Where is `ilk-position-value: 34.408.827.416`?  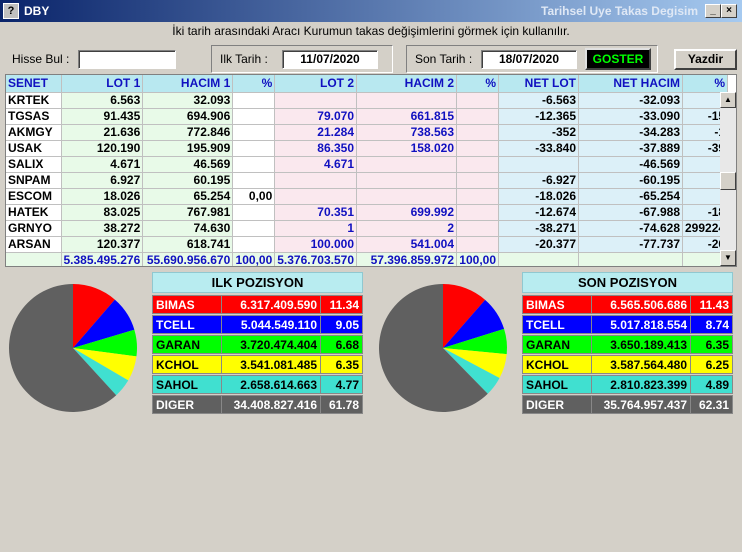 ilk-position-value: 34.408.827.416 is located at coordinates (271, 404).